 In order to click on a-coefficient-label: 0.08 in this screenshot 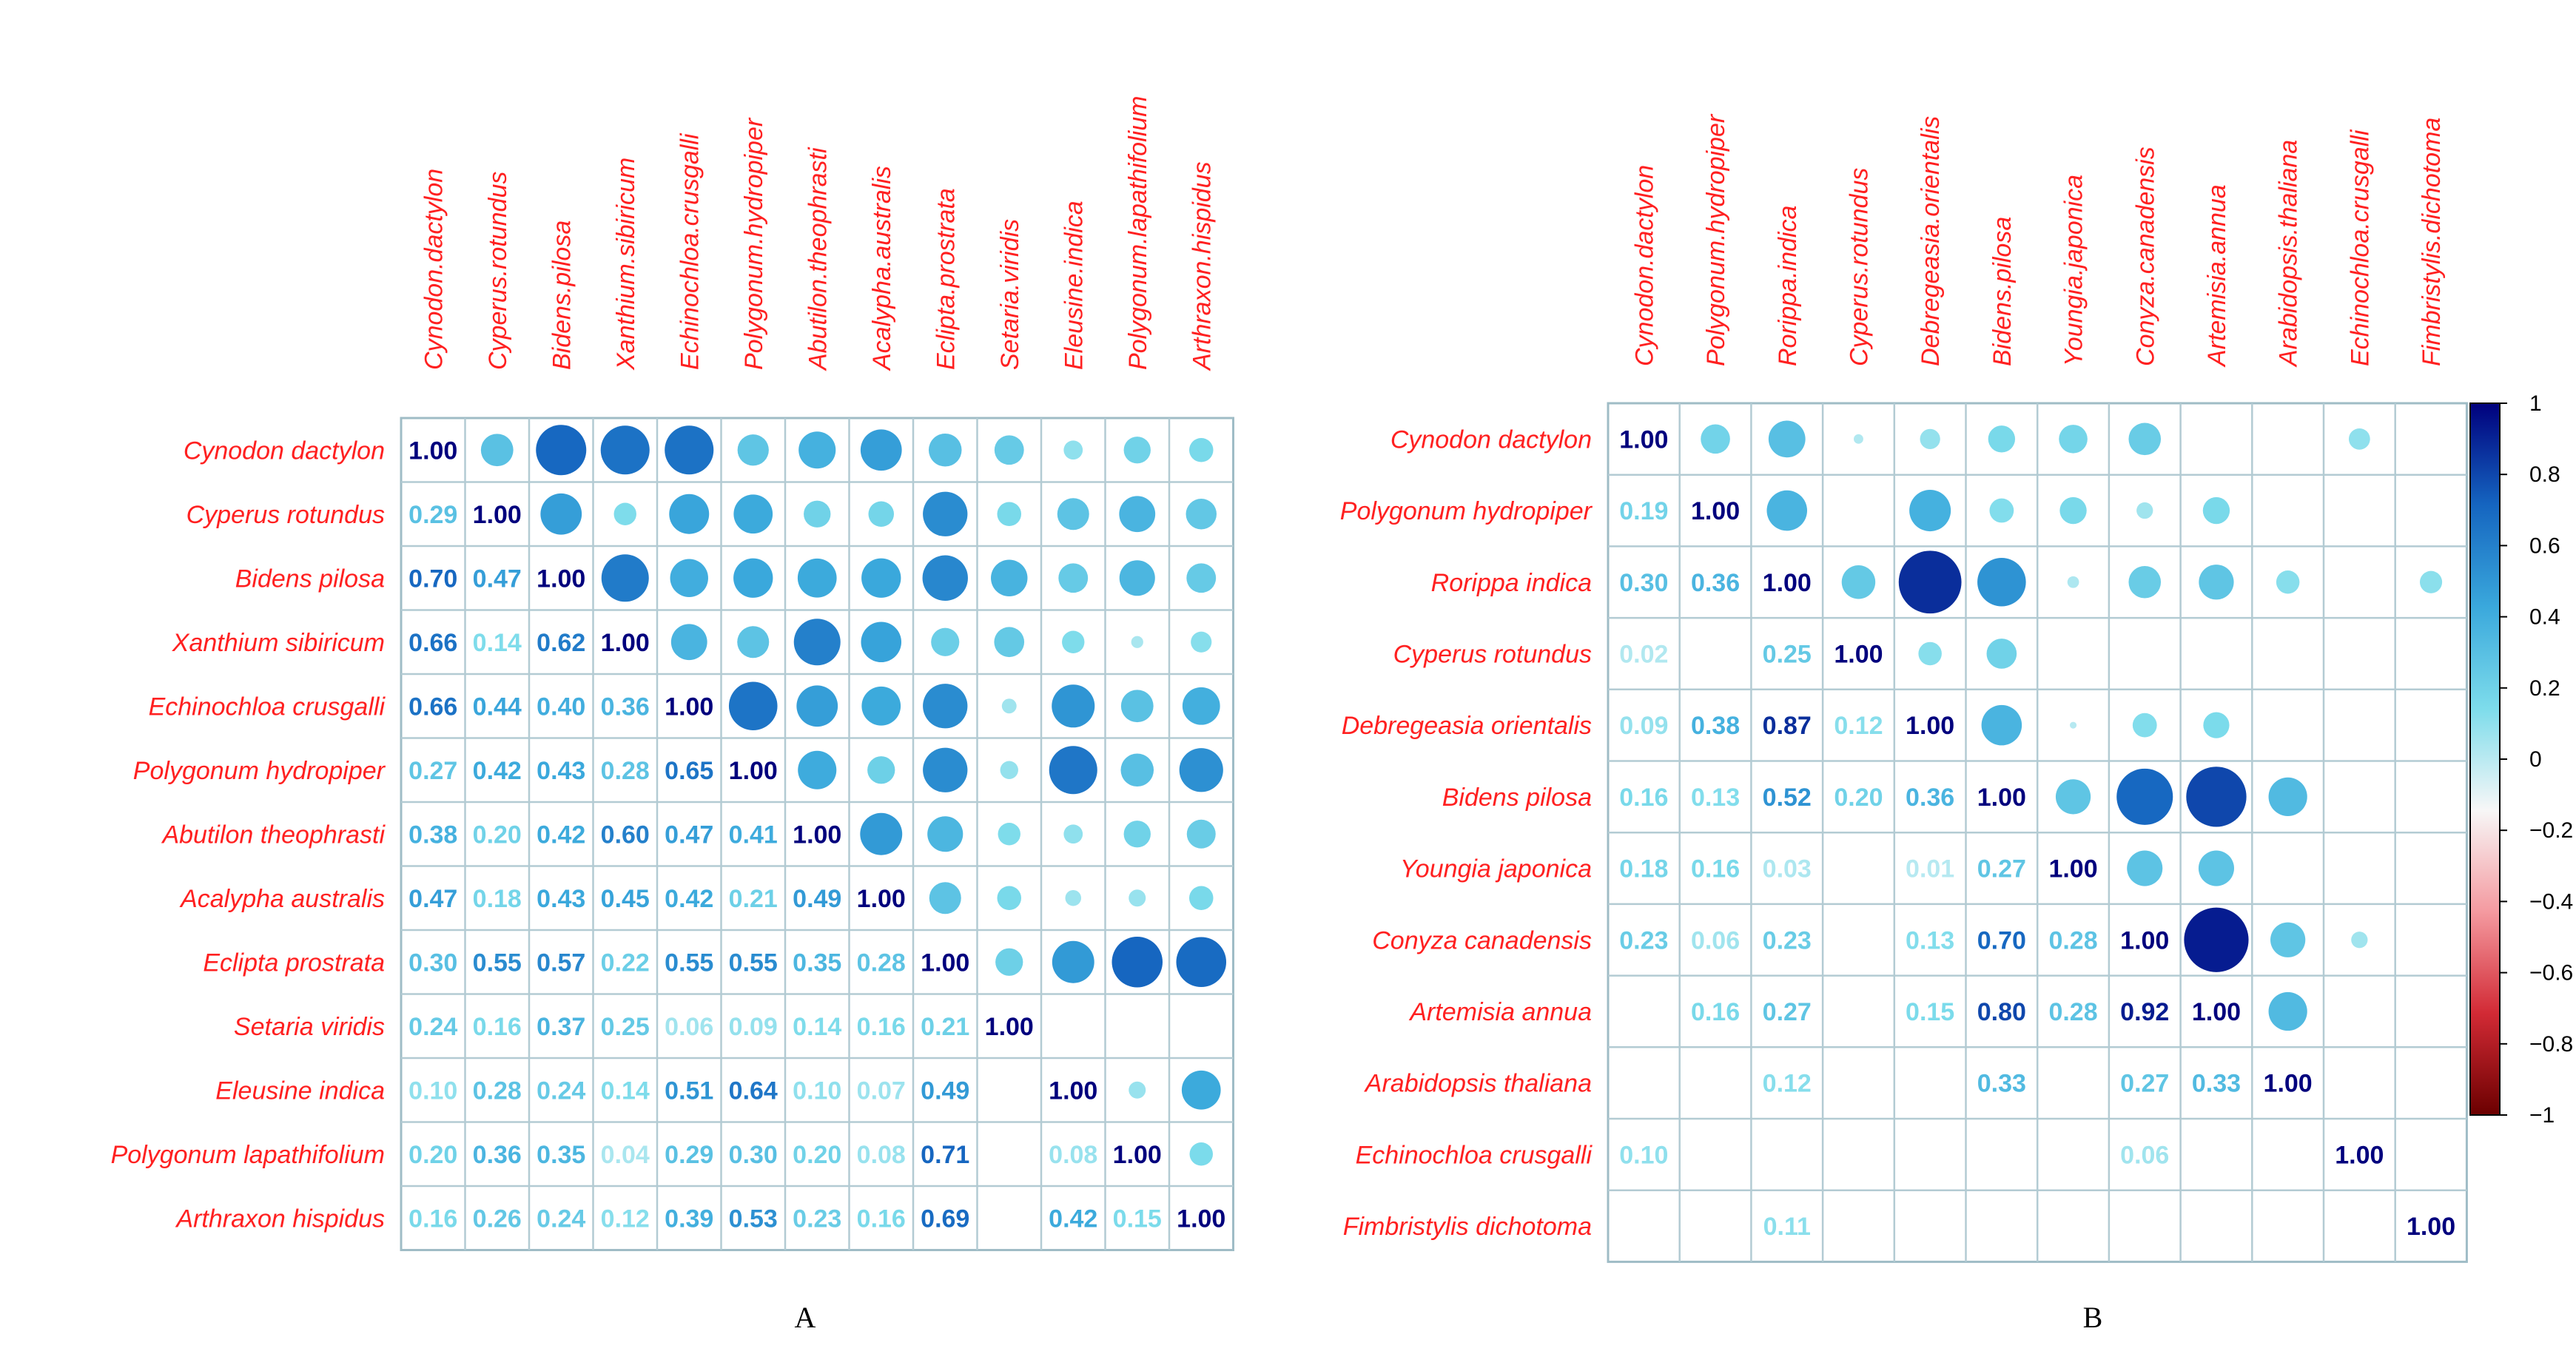, I will do `click(1073, 1155)`.